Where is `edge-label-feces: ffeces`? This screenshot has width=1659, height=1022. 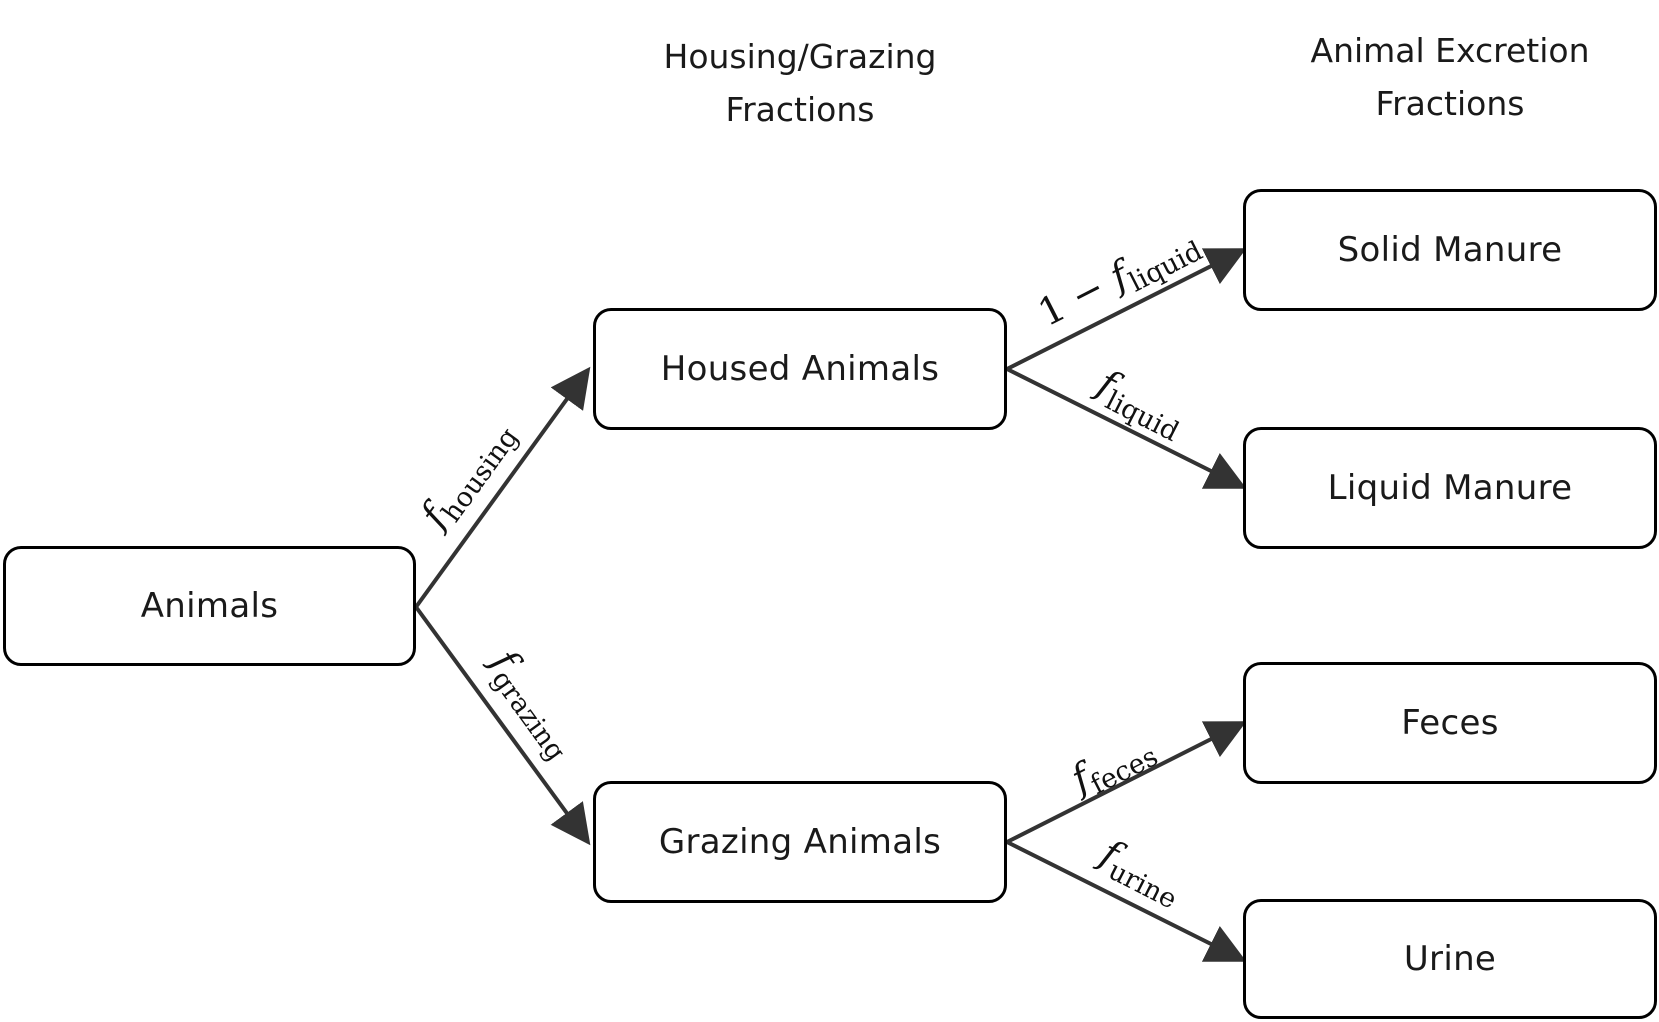 edge-label-feces: ffeces is located at coordinates (1112, 765).